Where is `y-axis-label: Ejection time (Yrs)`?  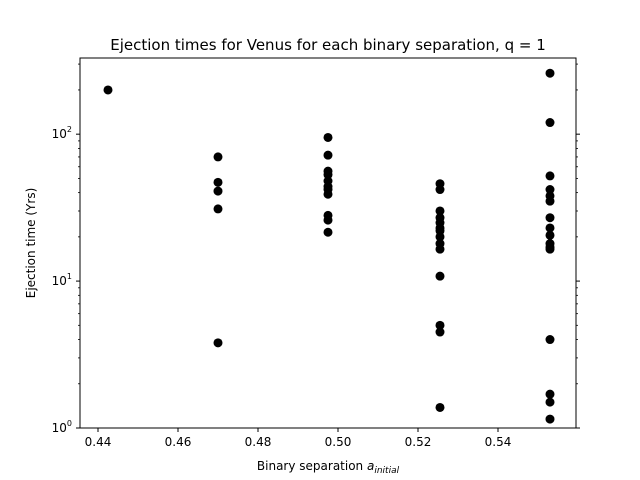
y-axis-label: Ejection time (Yrs) is located at coordinates (31, 243).